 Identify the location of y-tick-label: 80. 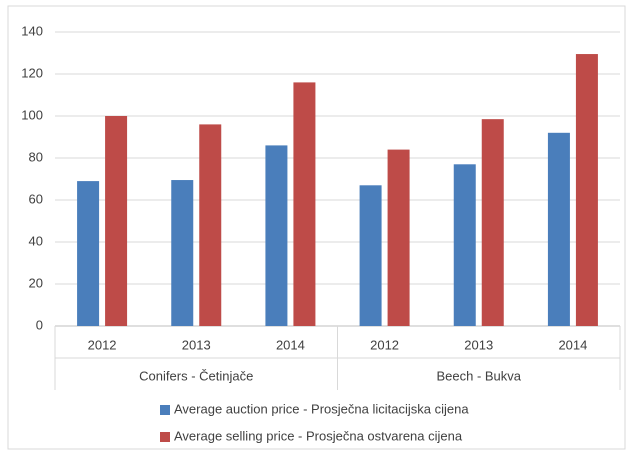
(36, 156).